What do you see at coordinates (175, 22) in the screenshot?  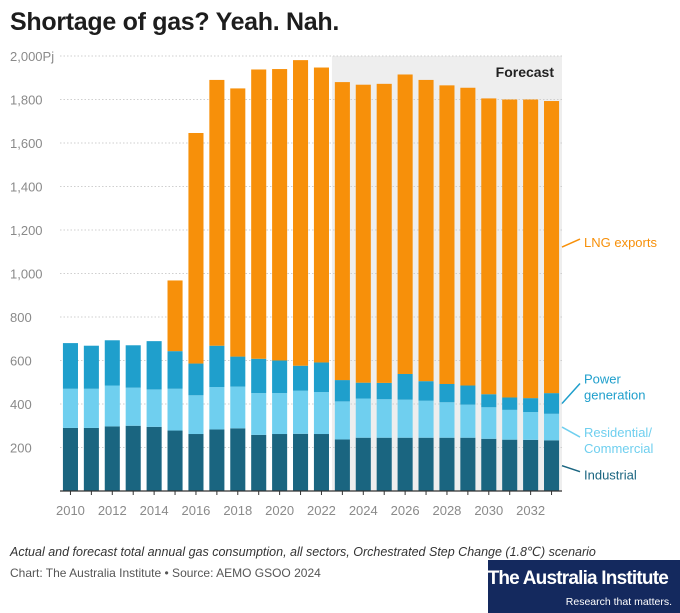 I see `chart-title: Shortage of gas? Yeah. Nah.` at bounding box center [175, 22].